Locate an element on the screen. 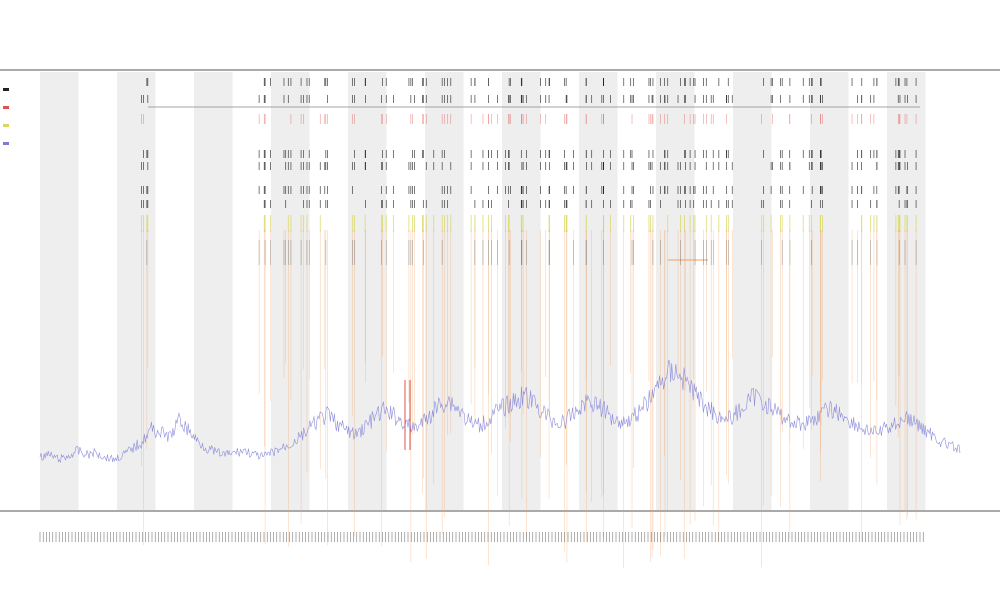 The height and width of the screenshot is (600, 1000). legend is located at coordinates (6, 116).